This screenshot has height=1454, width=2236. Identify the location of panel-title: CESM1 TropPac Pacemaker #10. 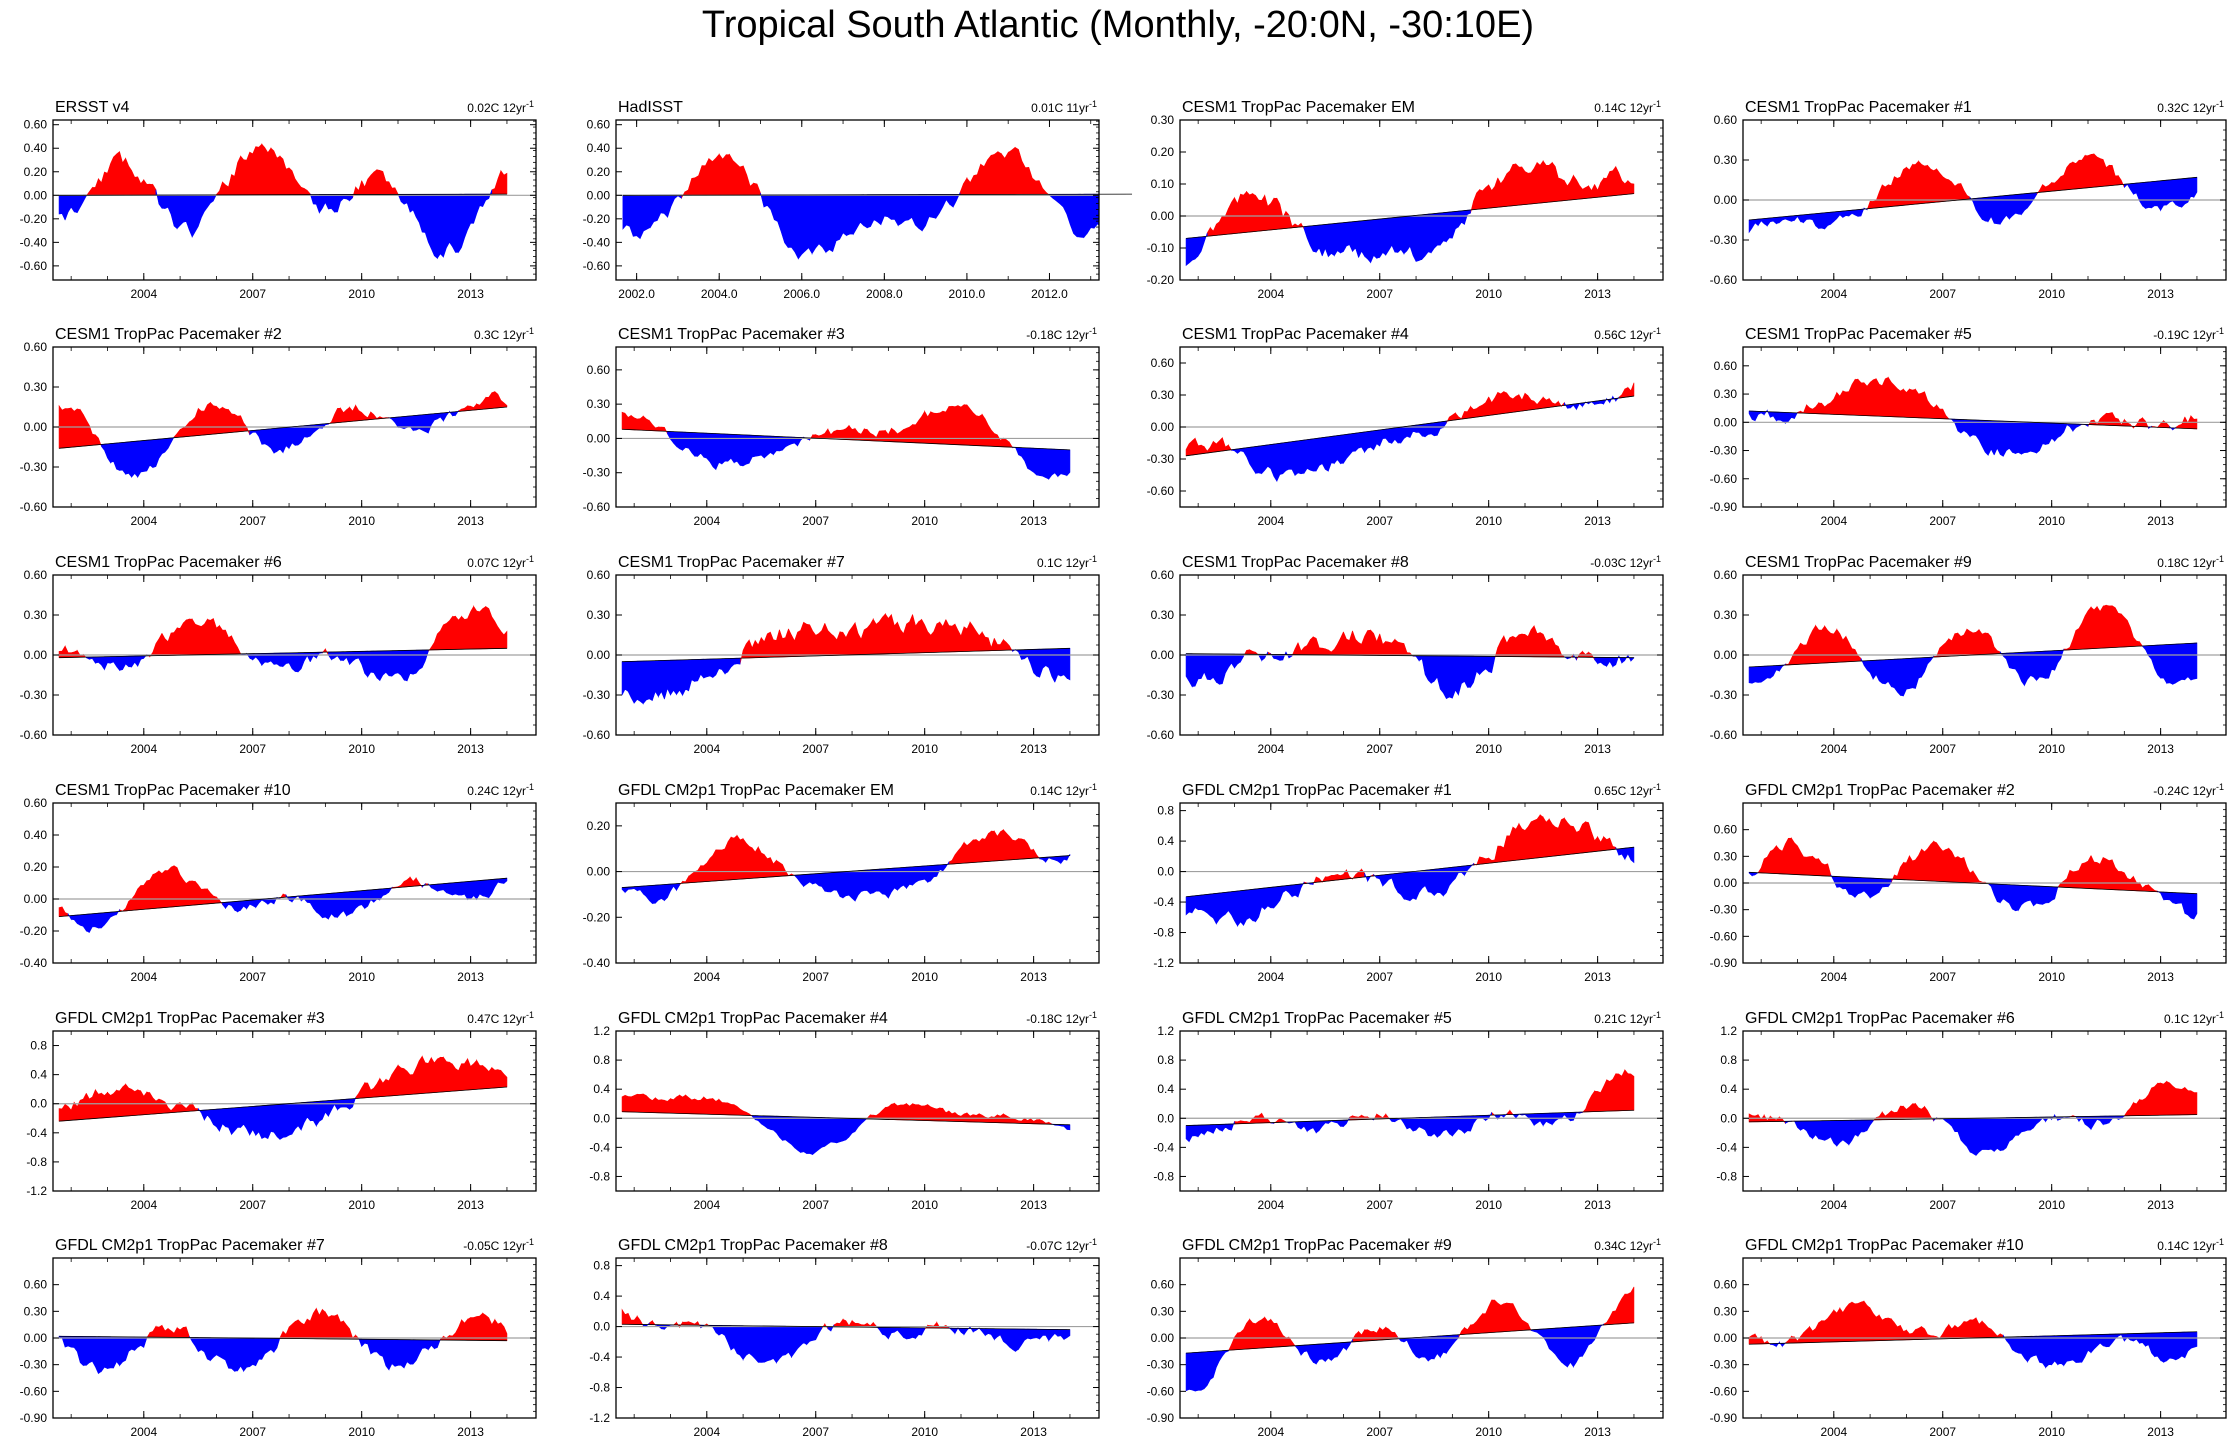
(173, 790).